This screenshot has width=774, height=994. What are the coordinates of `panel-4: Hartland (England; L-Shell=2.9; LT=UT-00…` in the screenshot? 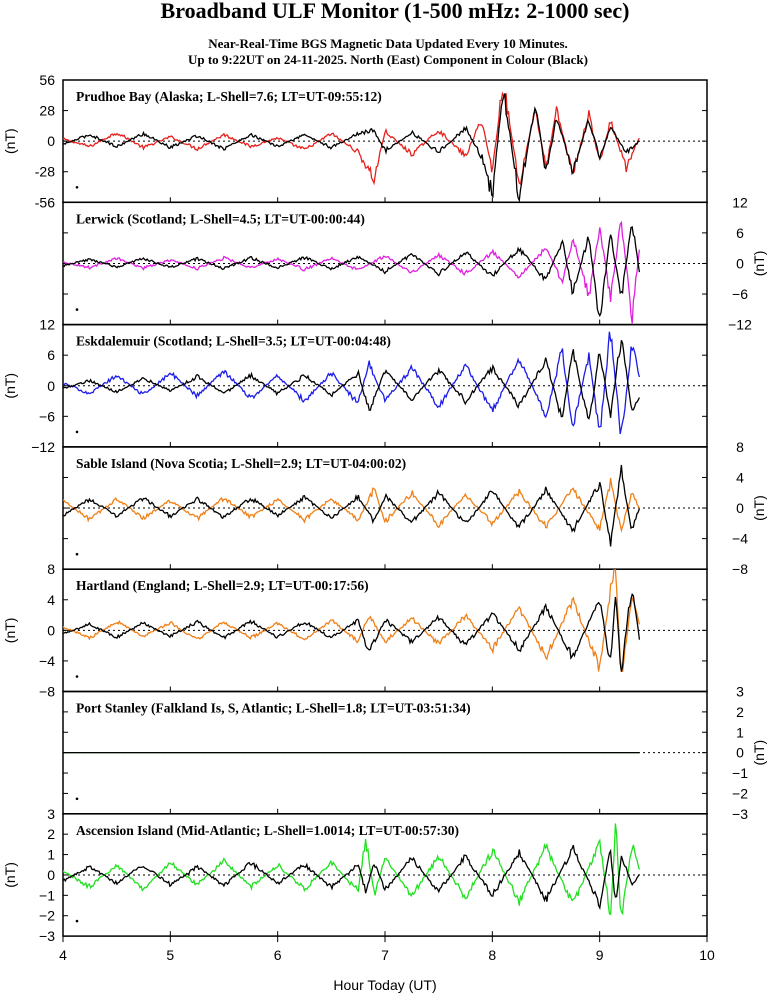 It's located at (355, 630).